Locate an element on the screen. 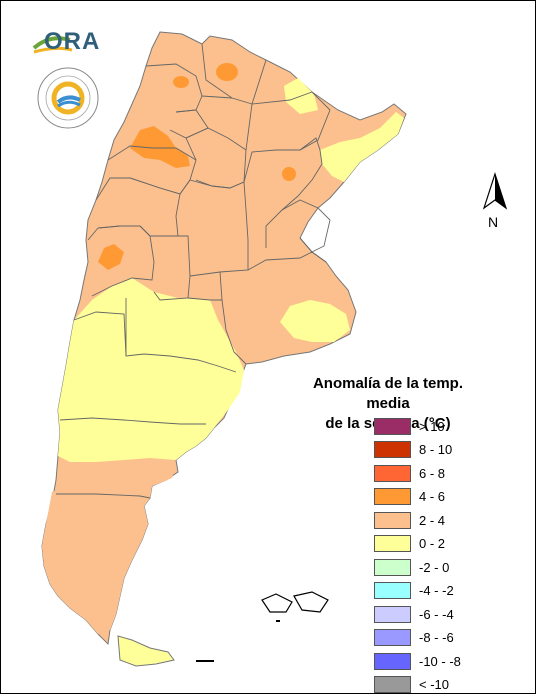 The image size is (538, 696). north-arrow-icon is located at coordinates (495, 202).